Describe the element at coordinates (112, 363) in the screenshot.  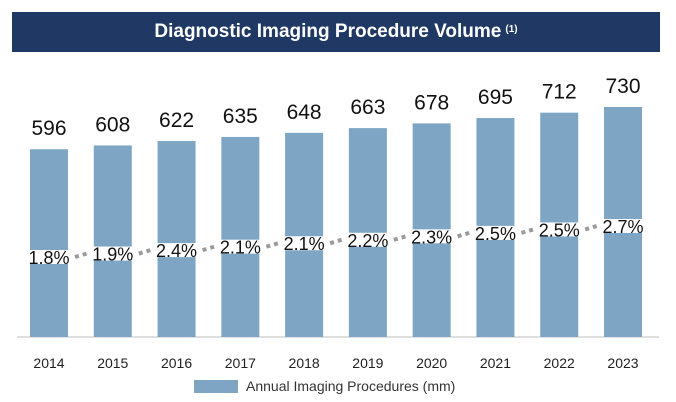
I see `category-label: 2015` at that location.